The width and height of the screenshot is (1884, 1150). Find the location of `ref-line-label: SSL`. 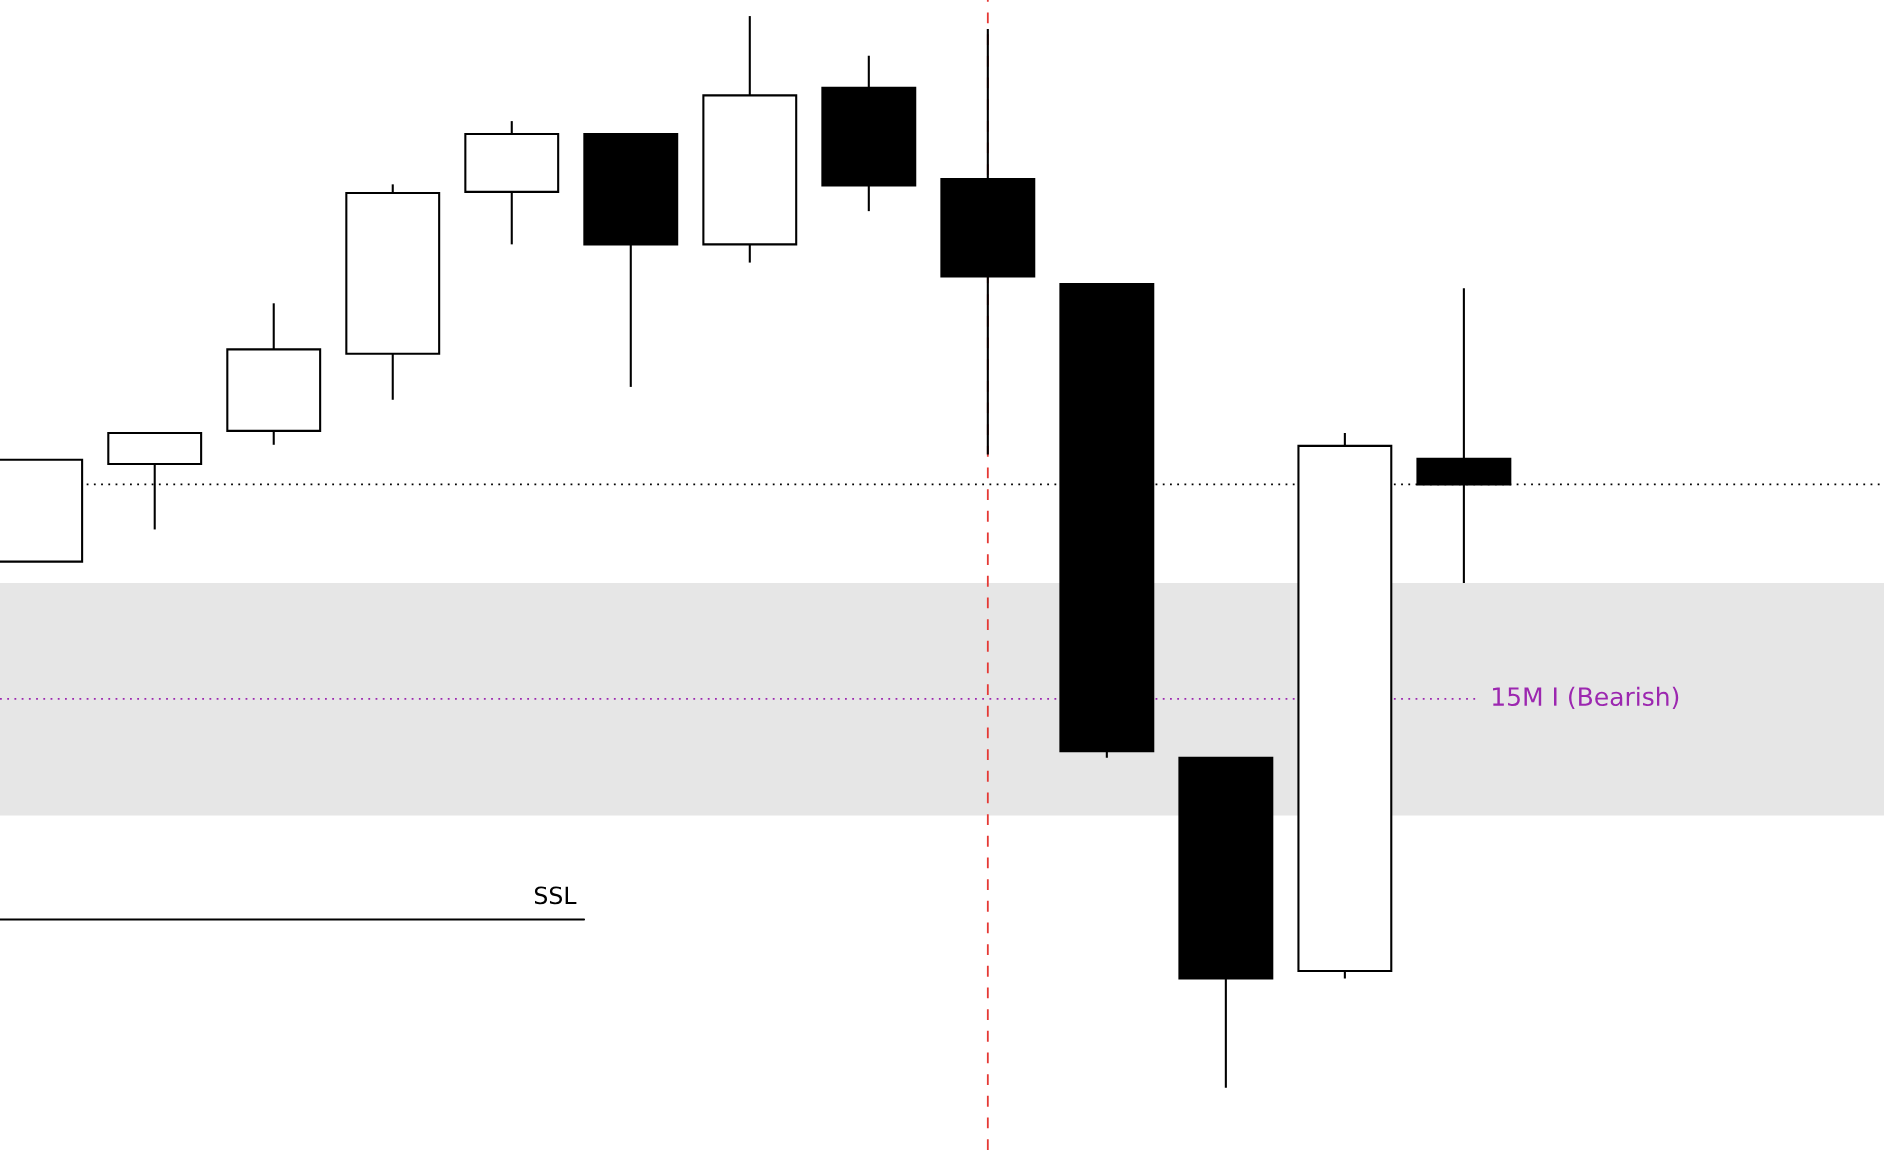

ref-line-label: SSL is located at coordinates (555, 895).